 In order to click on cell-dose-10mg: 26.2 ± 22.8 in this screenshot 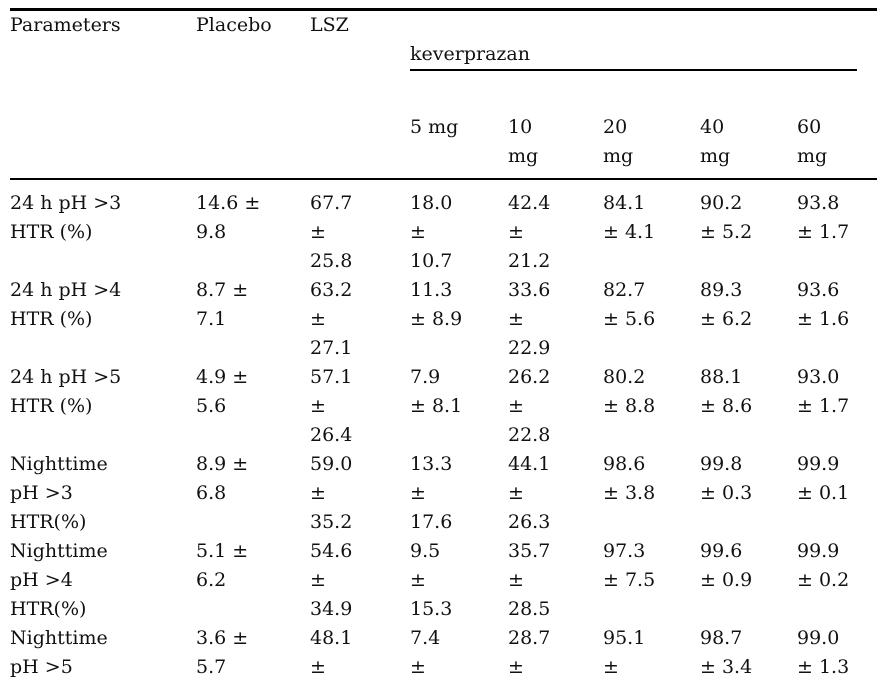, I will do `click(529, 406)`.